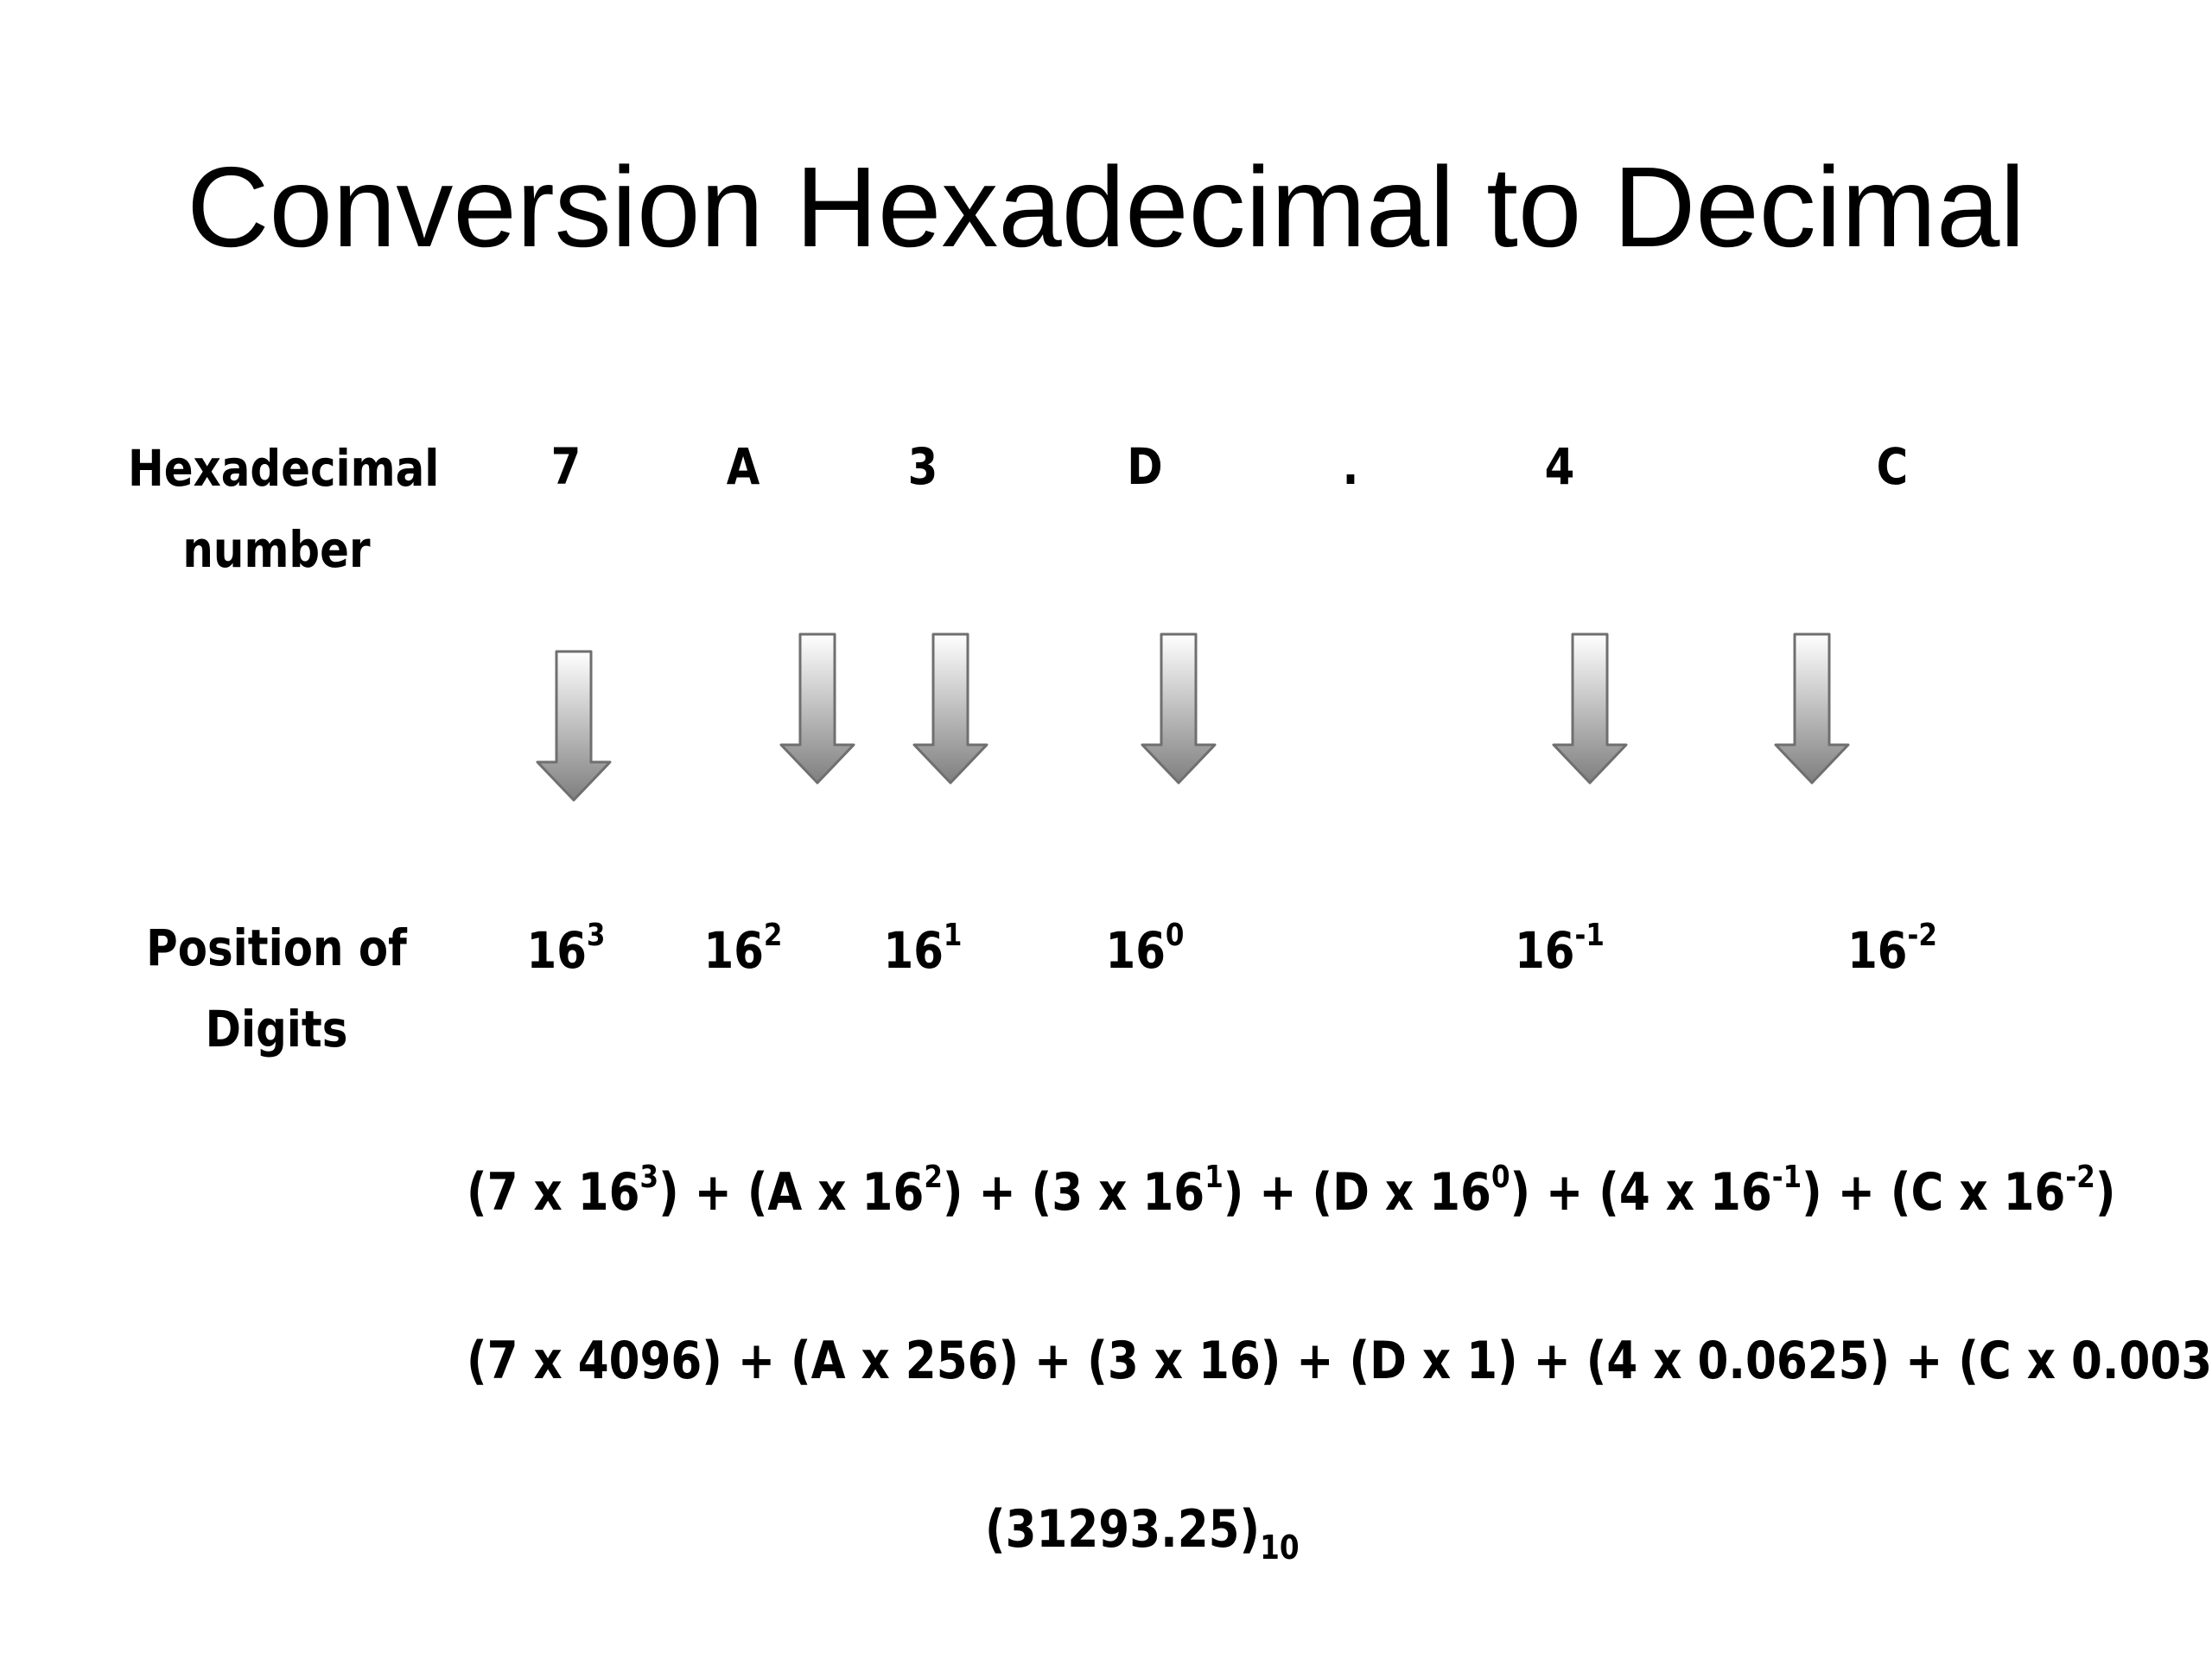  I want to click on position-power: 160, so click(1145, 949).